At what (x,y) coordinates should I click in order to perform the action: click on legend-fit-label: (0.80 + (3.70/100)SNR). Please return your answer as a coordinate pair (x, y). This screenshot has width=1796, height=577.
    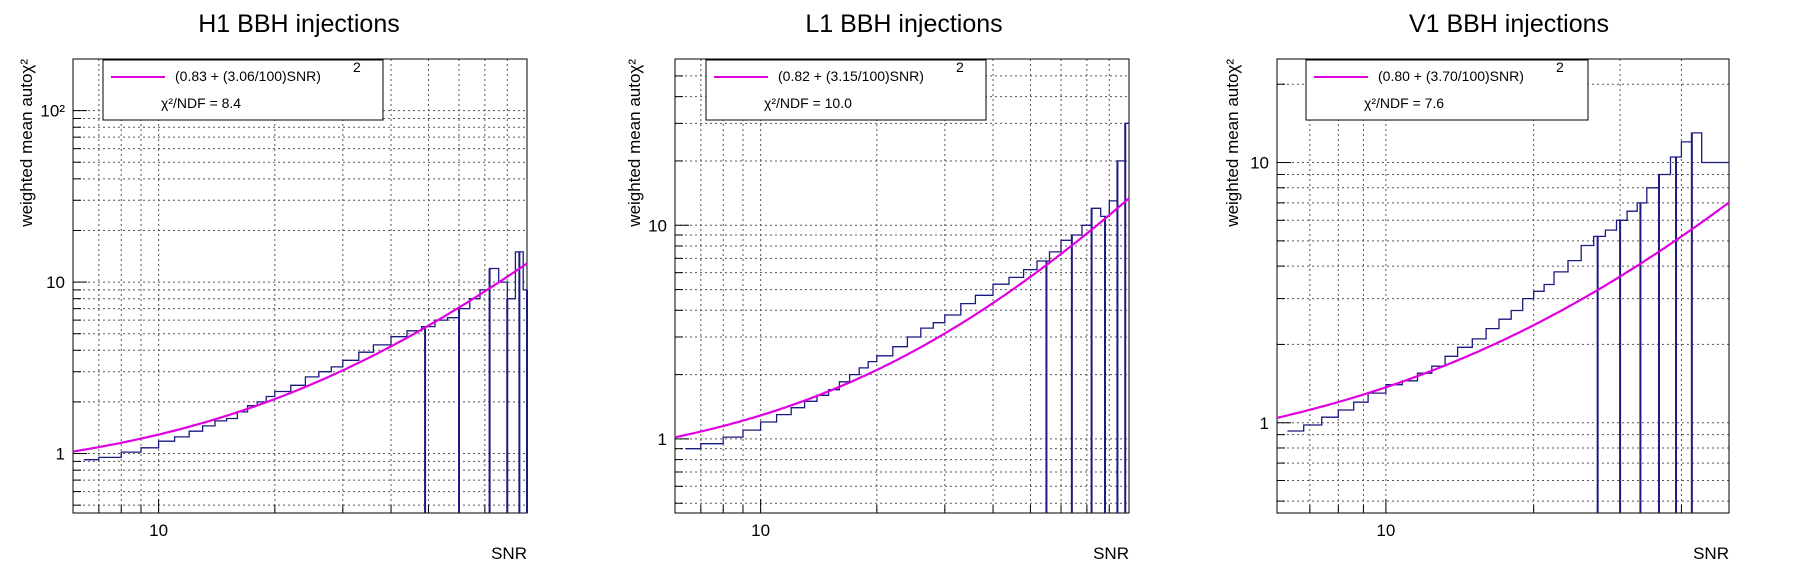
    Looking at the image, I should click on (1451, 76).